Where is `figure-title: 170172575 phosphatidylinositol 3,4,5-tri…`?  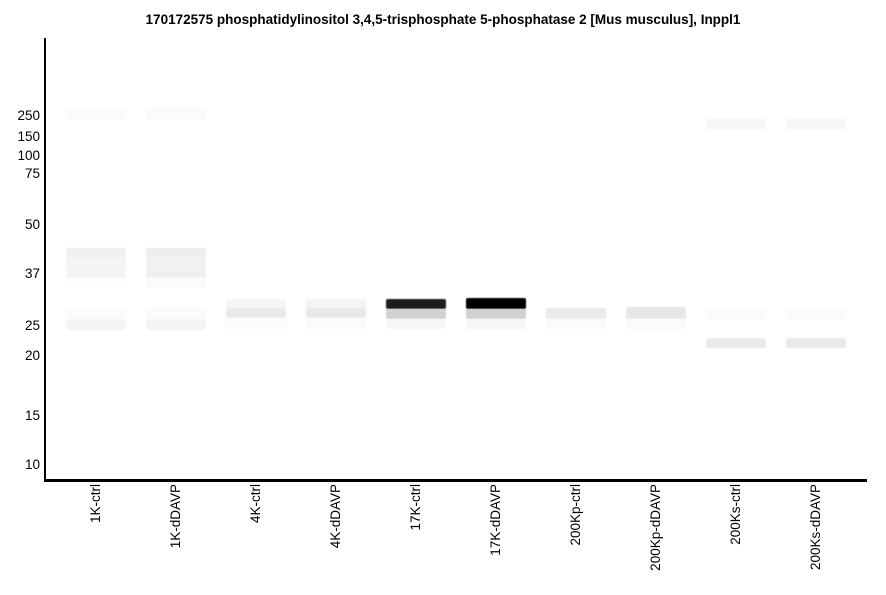 figure-title: 170172575 phosphatidylinositol 3,4,5-tri… is located at coordinates (443, 19).